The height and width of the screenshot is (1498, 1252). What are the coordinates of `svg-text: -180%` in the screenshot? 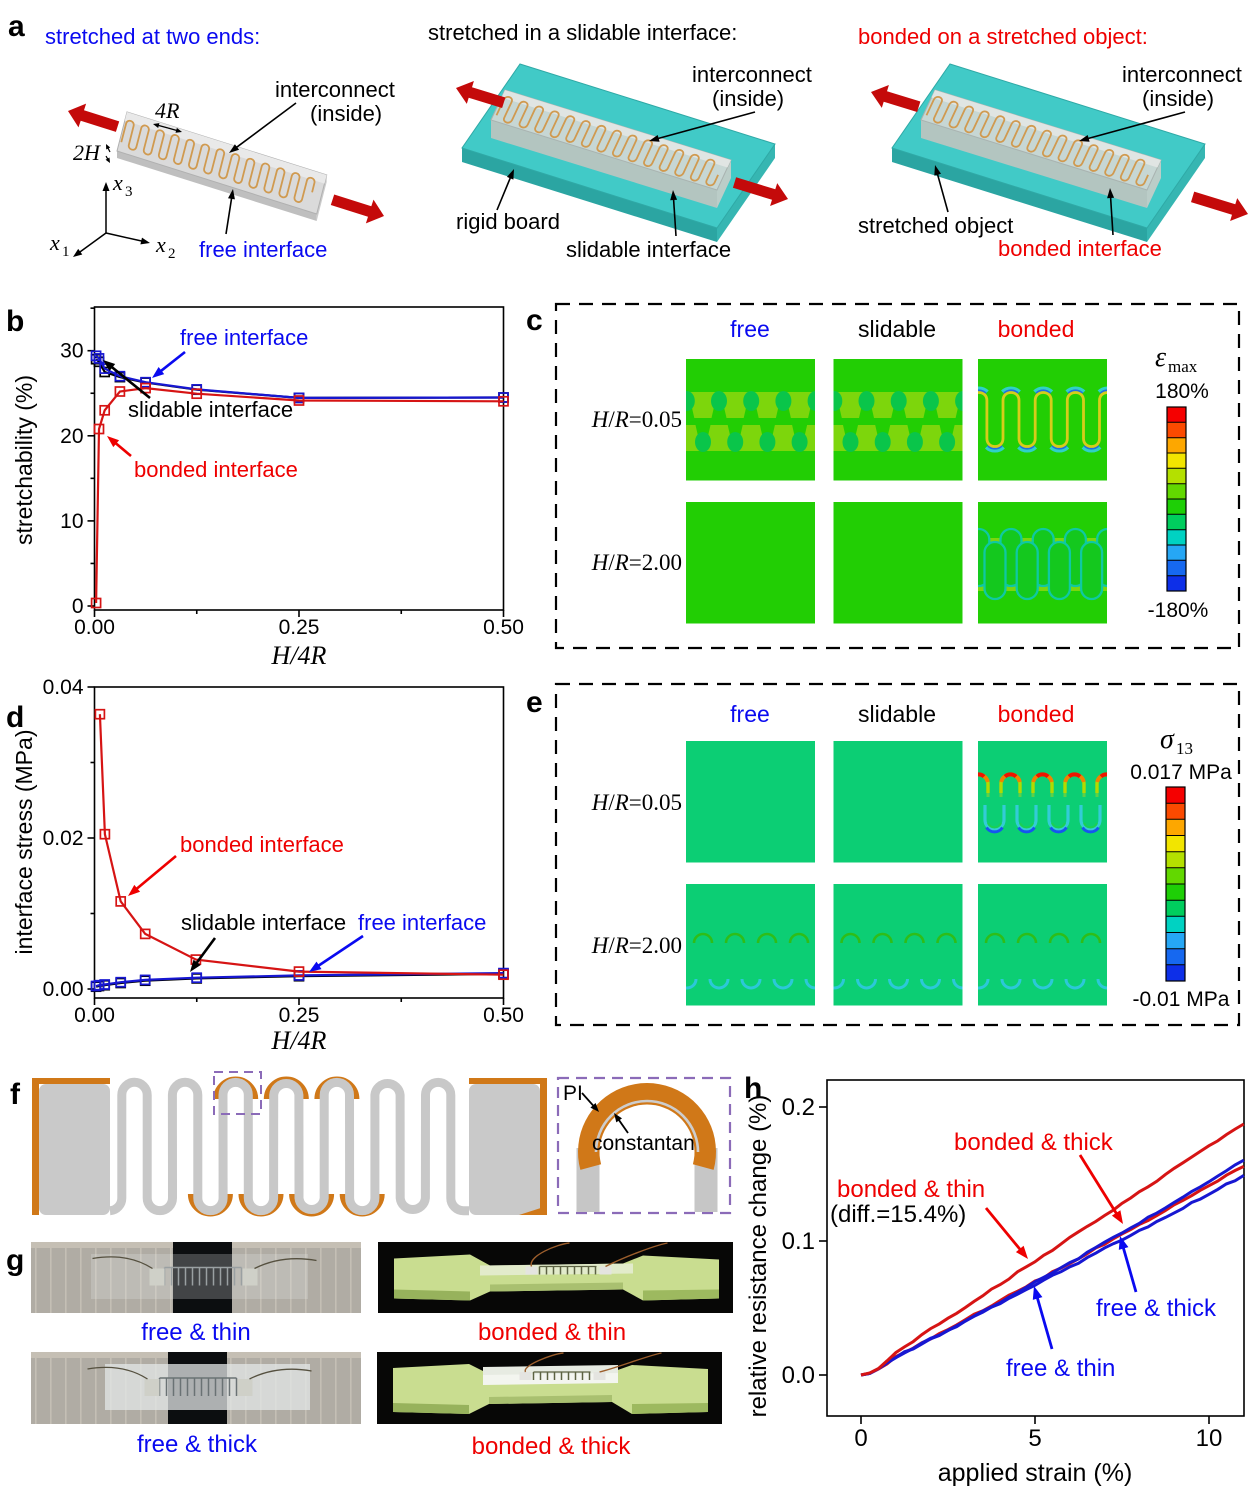 It's located at (1178, 610).